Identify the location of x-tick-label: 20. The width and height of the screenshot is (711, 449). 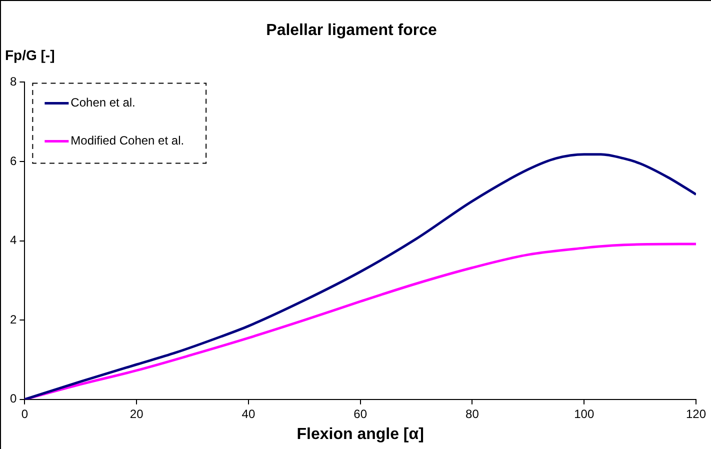
(137, 413).